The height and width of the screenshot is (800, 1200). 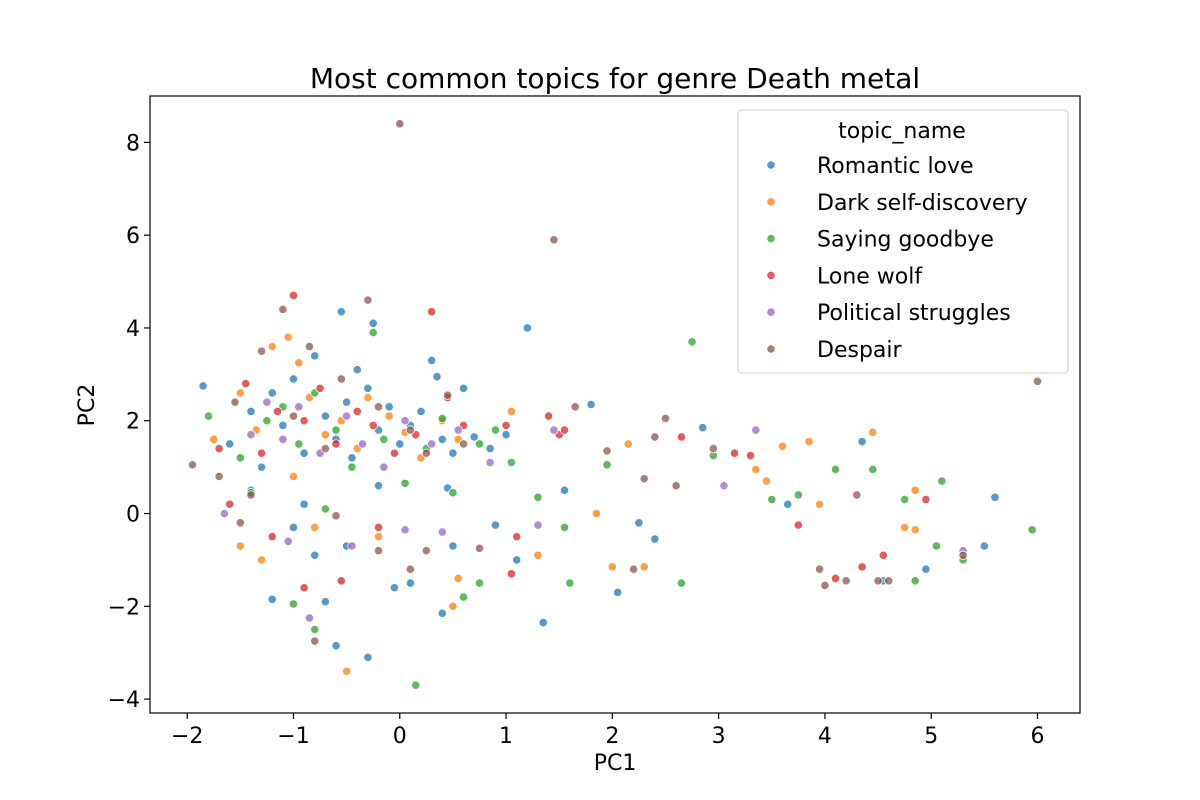 What do you see at coordinates (719, 736) in the screenshot?
I see `x-tick-label: 3` at bounding box center [719, 736].